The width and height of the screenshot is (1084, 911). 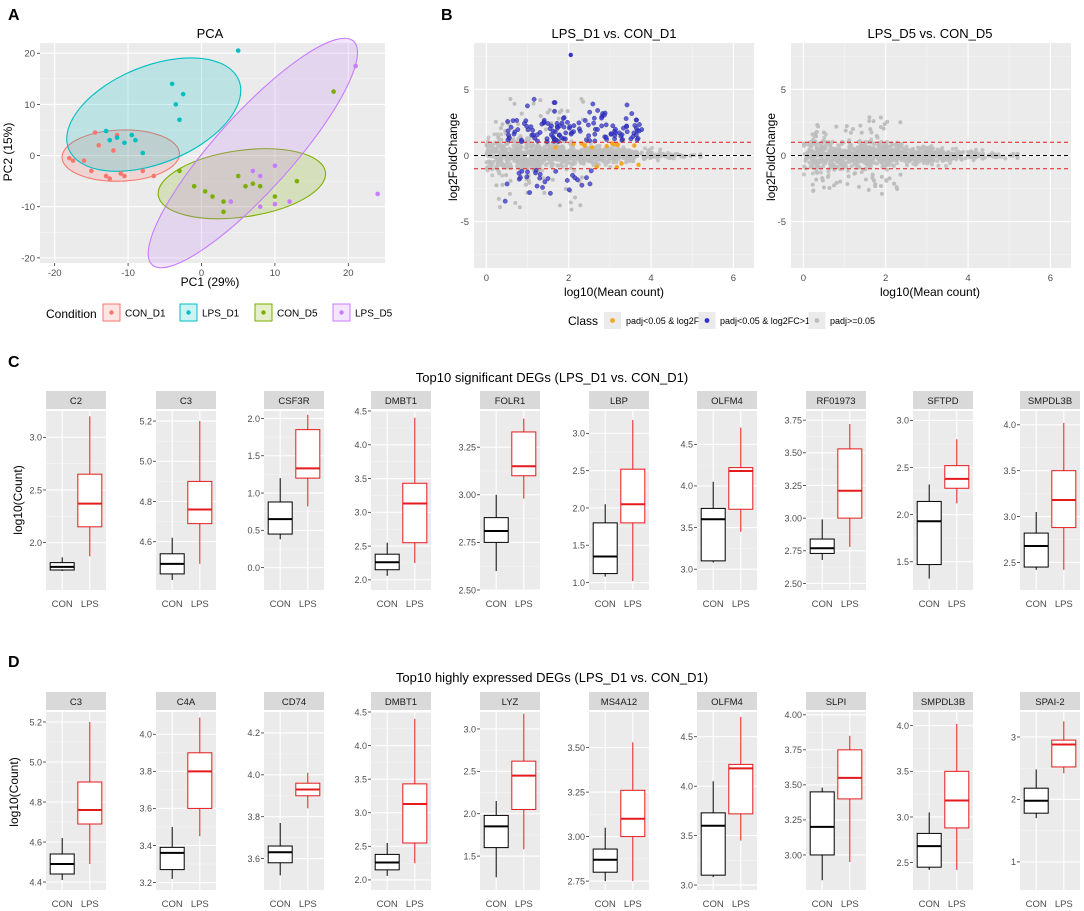 I want to click on box-high-olfm4-tick-label-x: CON, so click(x=713, y=904).